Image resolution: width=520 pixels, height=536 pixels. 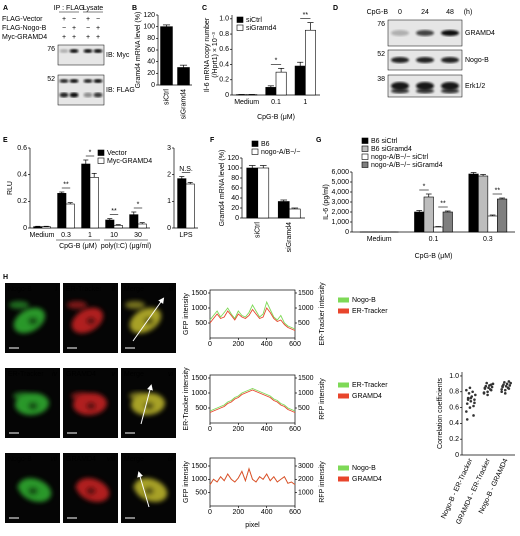 I want to click on band-label: GRAMD4, so click(x=480, y=33).